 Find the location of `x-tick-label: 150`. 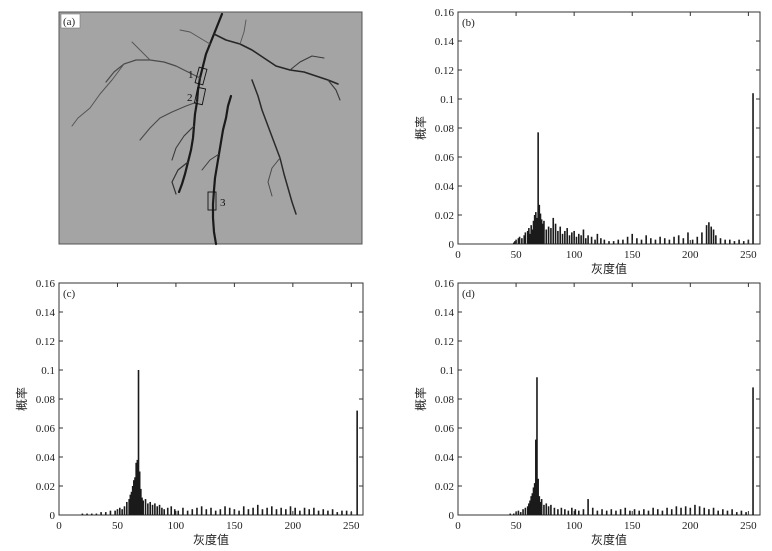

x-tick-label: 150 is located at coordinates (234, 526).